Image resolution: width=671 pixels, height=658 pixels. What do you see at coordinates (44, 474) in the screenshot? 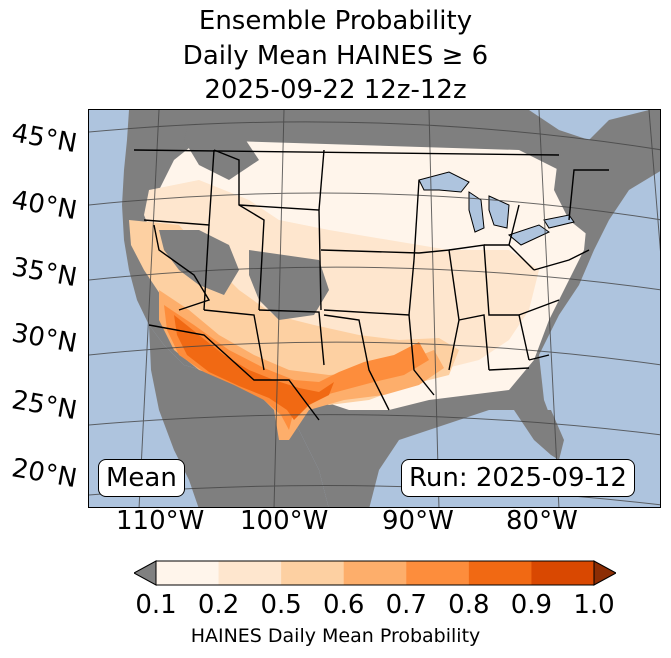
I see `lat-label-20: 20°N` at bounding box center [44, 474].